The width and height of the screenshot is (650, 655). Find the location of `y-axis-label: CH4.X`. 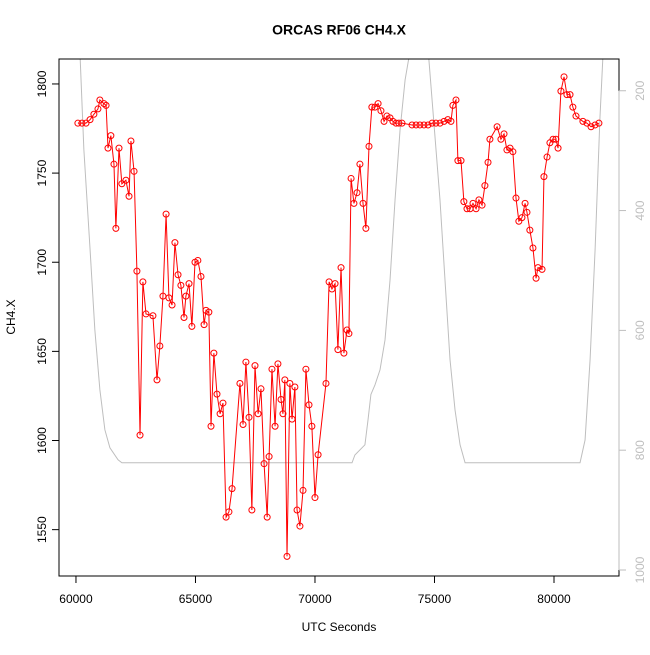

y-axis-label: CH4.X is located at coordinates (11, 316).